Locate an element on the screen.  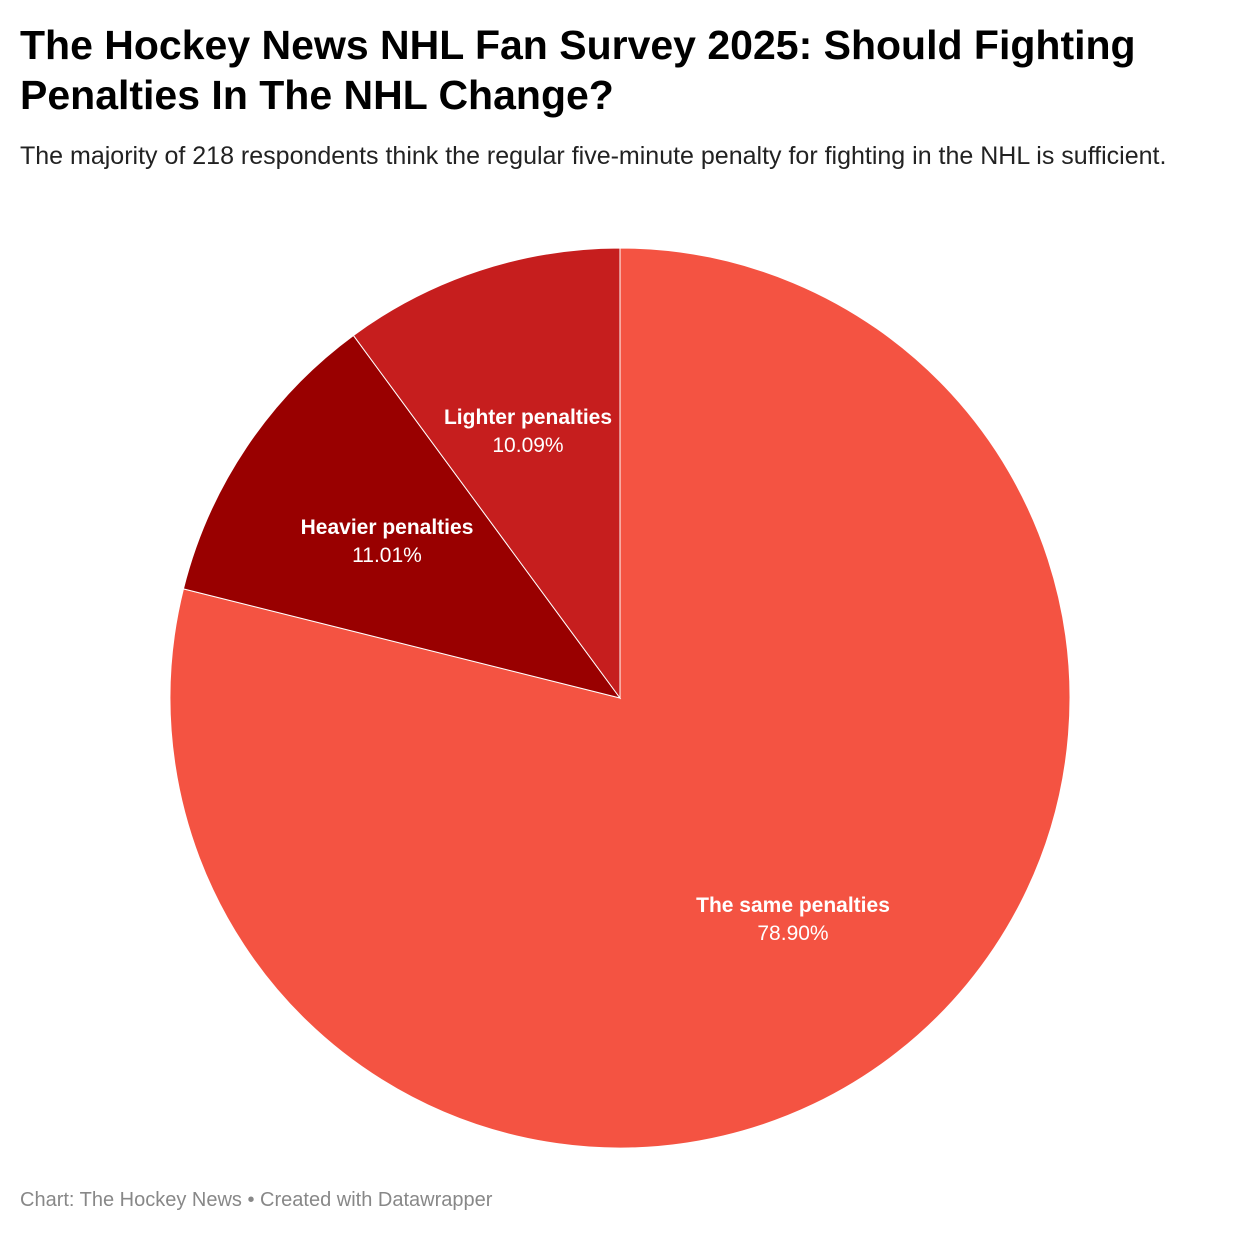
pie-slice-lighter-penalties is located at coordinates (486, 473).